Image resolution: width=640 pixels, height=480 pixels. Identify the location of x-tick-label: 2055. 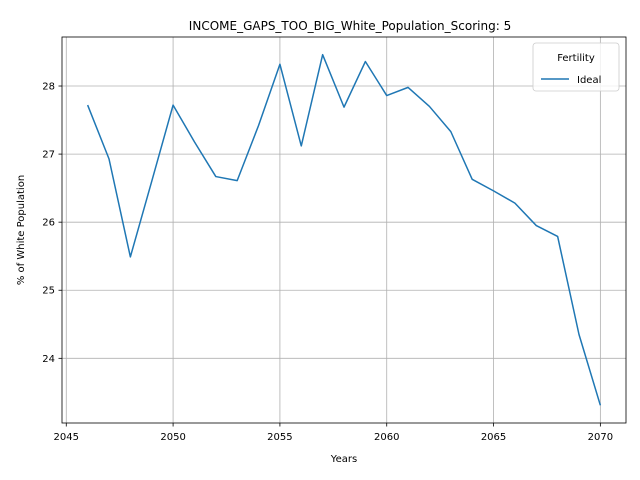
(279, 437).